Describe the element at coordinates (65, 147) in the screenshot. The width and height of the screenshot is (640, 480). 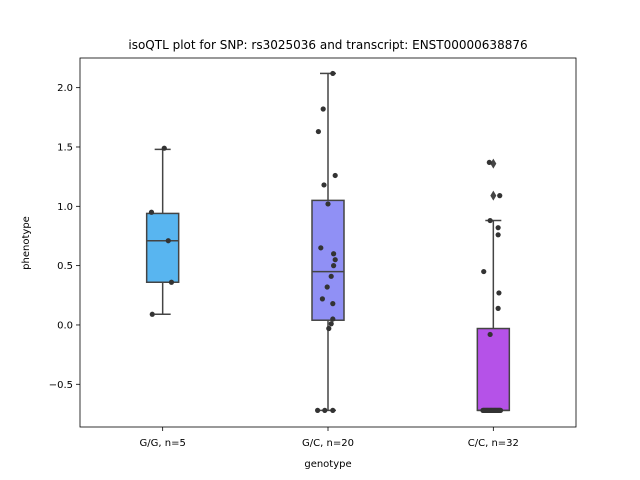
I see `y-tick-label: 1.5` at that location.